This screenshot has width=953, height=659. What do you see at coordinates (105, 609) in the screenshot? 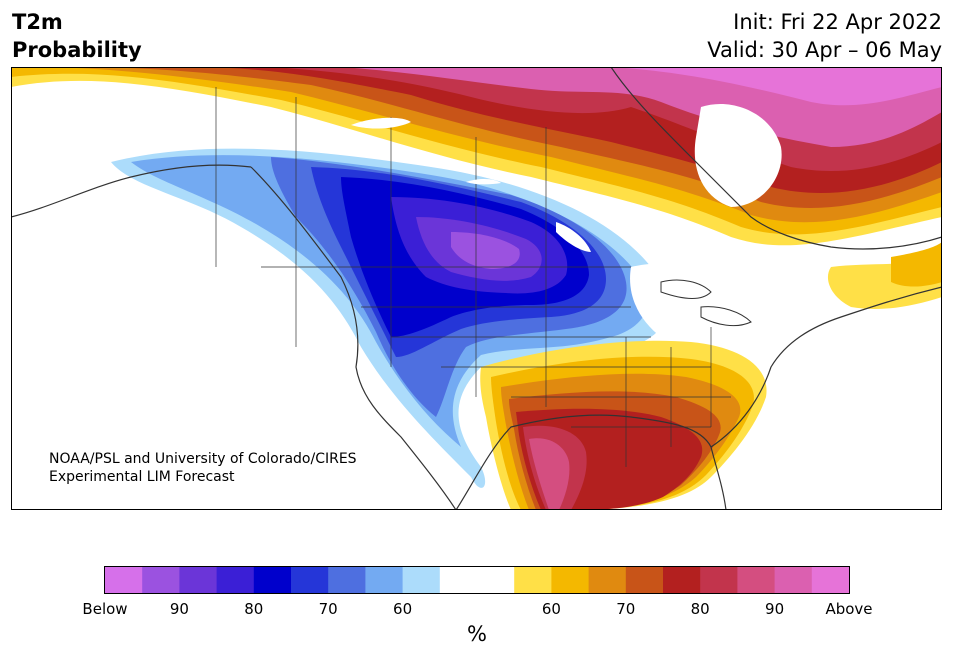
I see `colorbar-tick-label: Below` at bounding box center [105, 609].